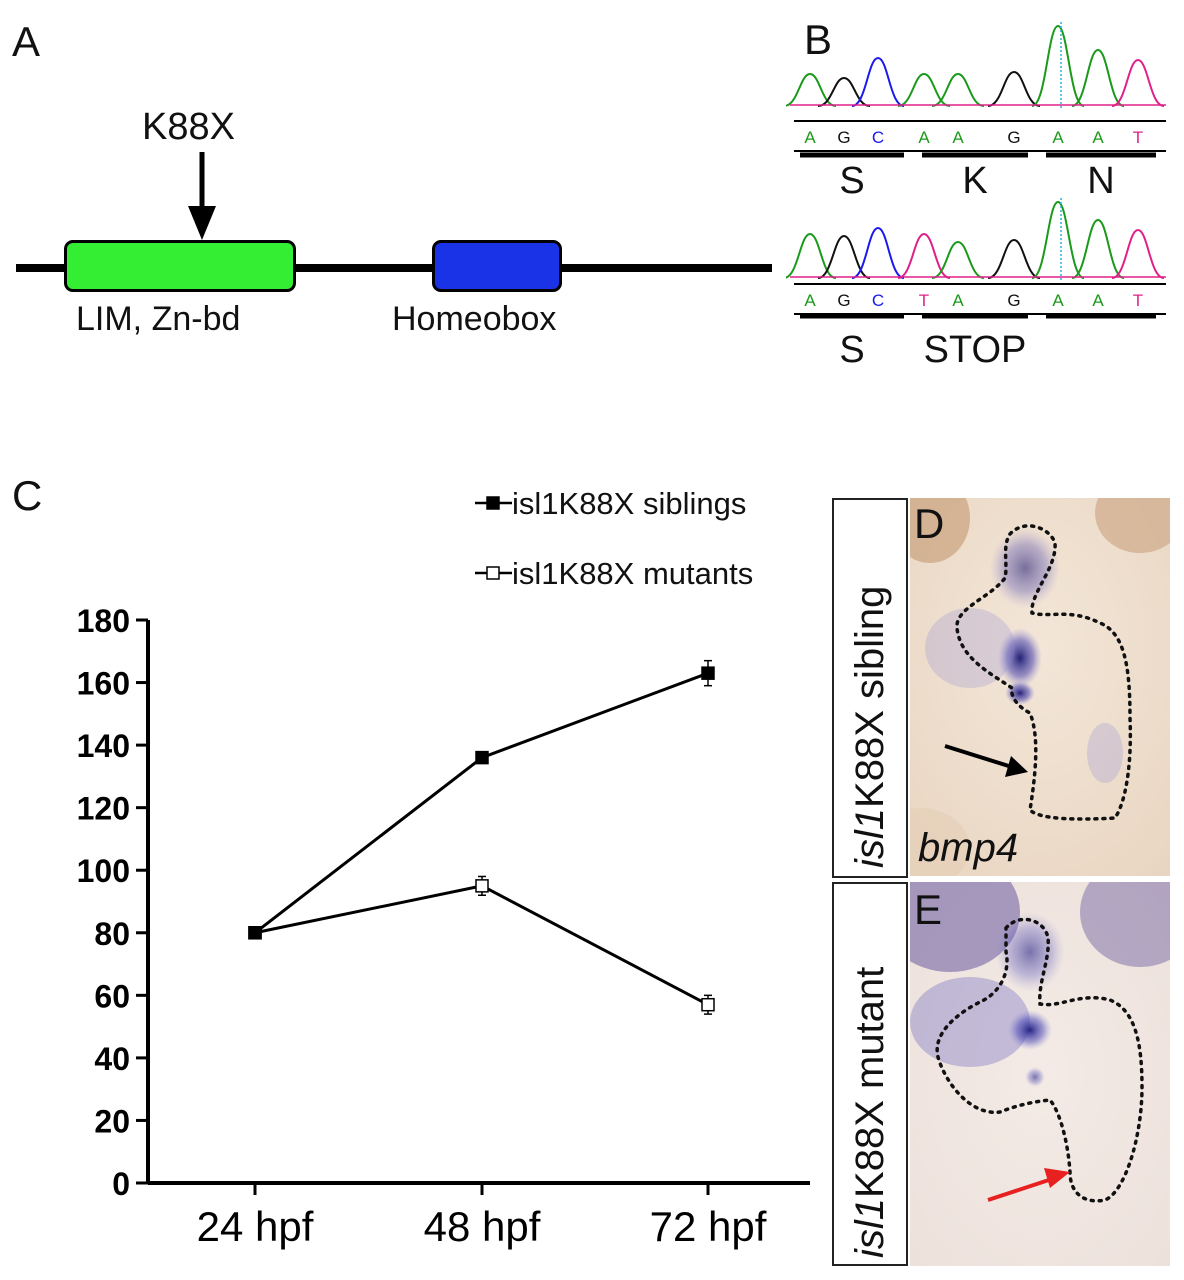  I want to click on mutation-arrow, so click(202, 196).